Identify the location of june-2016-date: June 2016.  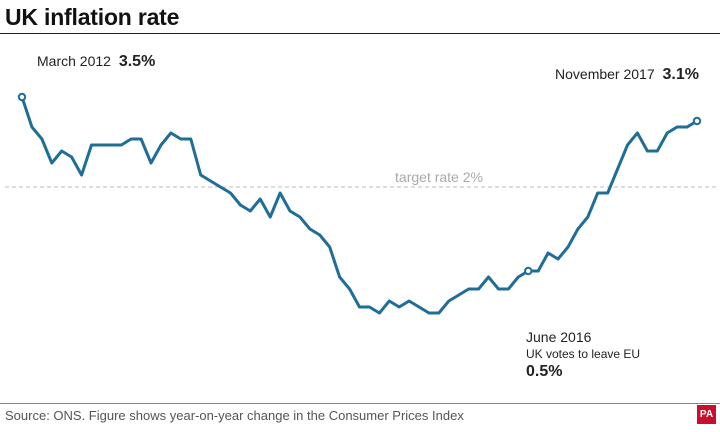
(559, 337).